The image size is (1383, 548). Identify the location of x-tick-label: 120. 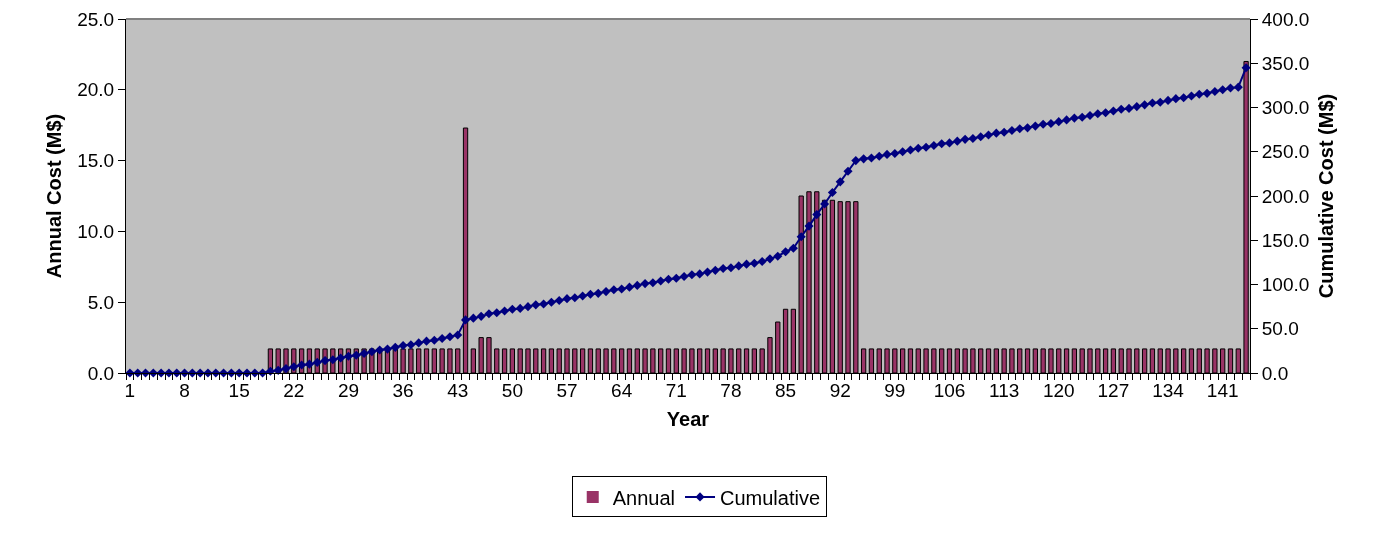
(1058, 390).